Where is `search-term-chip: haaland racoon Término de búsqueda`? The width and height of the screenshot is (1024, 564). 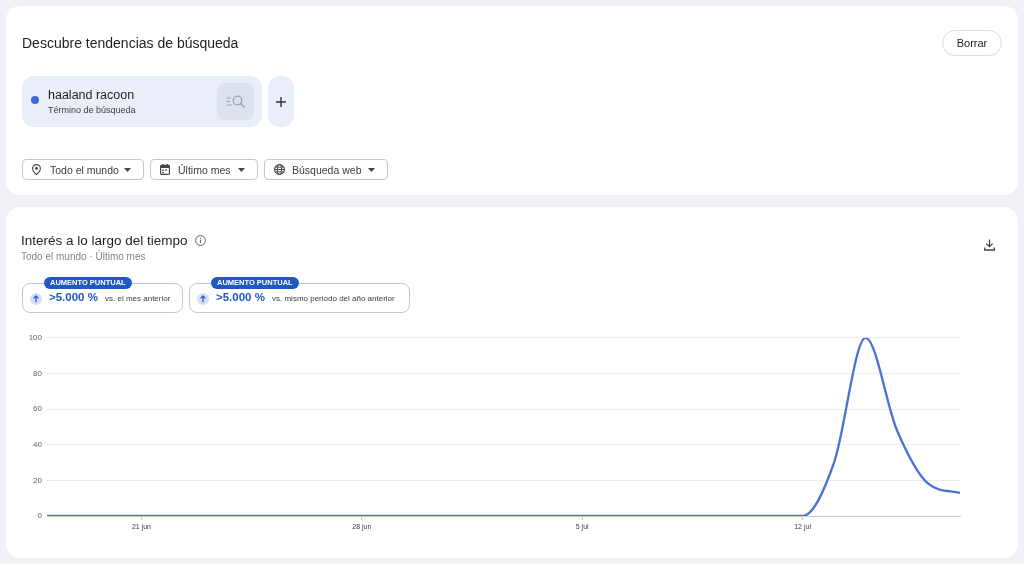
search-term-chip: haaland racoon Término de búsqueda is located at coordinates (142, 101).